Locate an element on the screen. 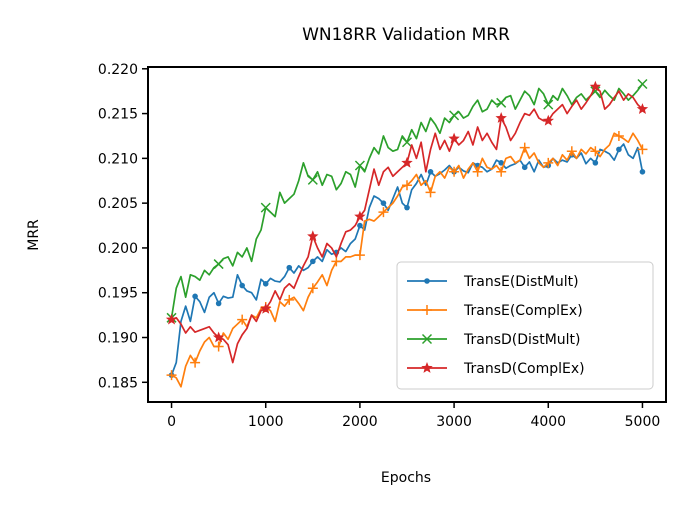  legend-label: TransE(DistMult) is located at coordinates (521, 282).